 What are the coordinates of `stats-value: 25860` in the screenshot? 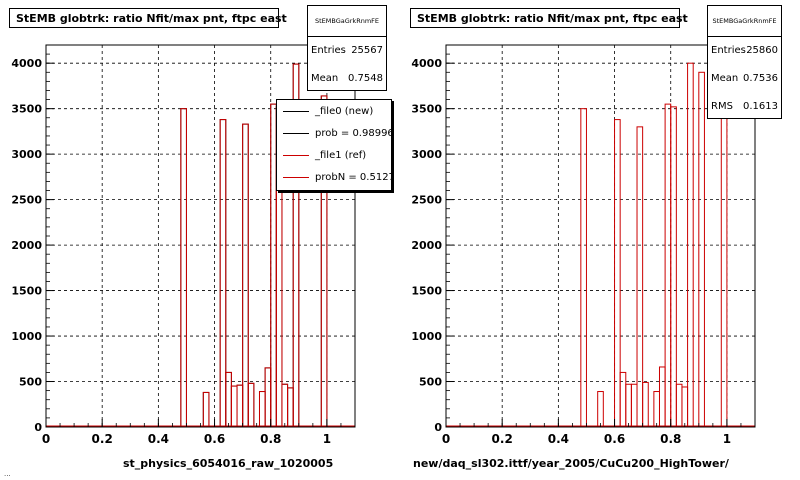 It's located at (762, 50).